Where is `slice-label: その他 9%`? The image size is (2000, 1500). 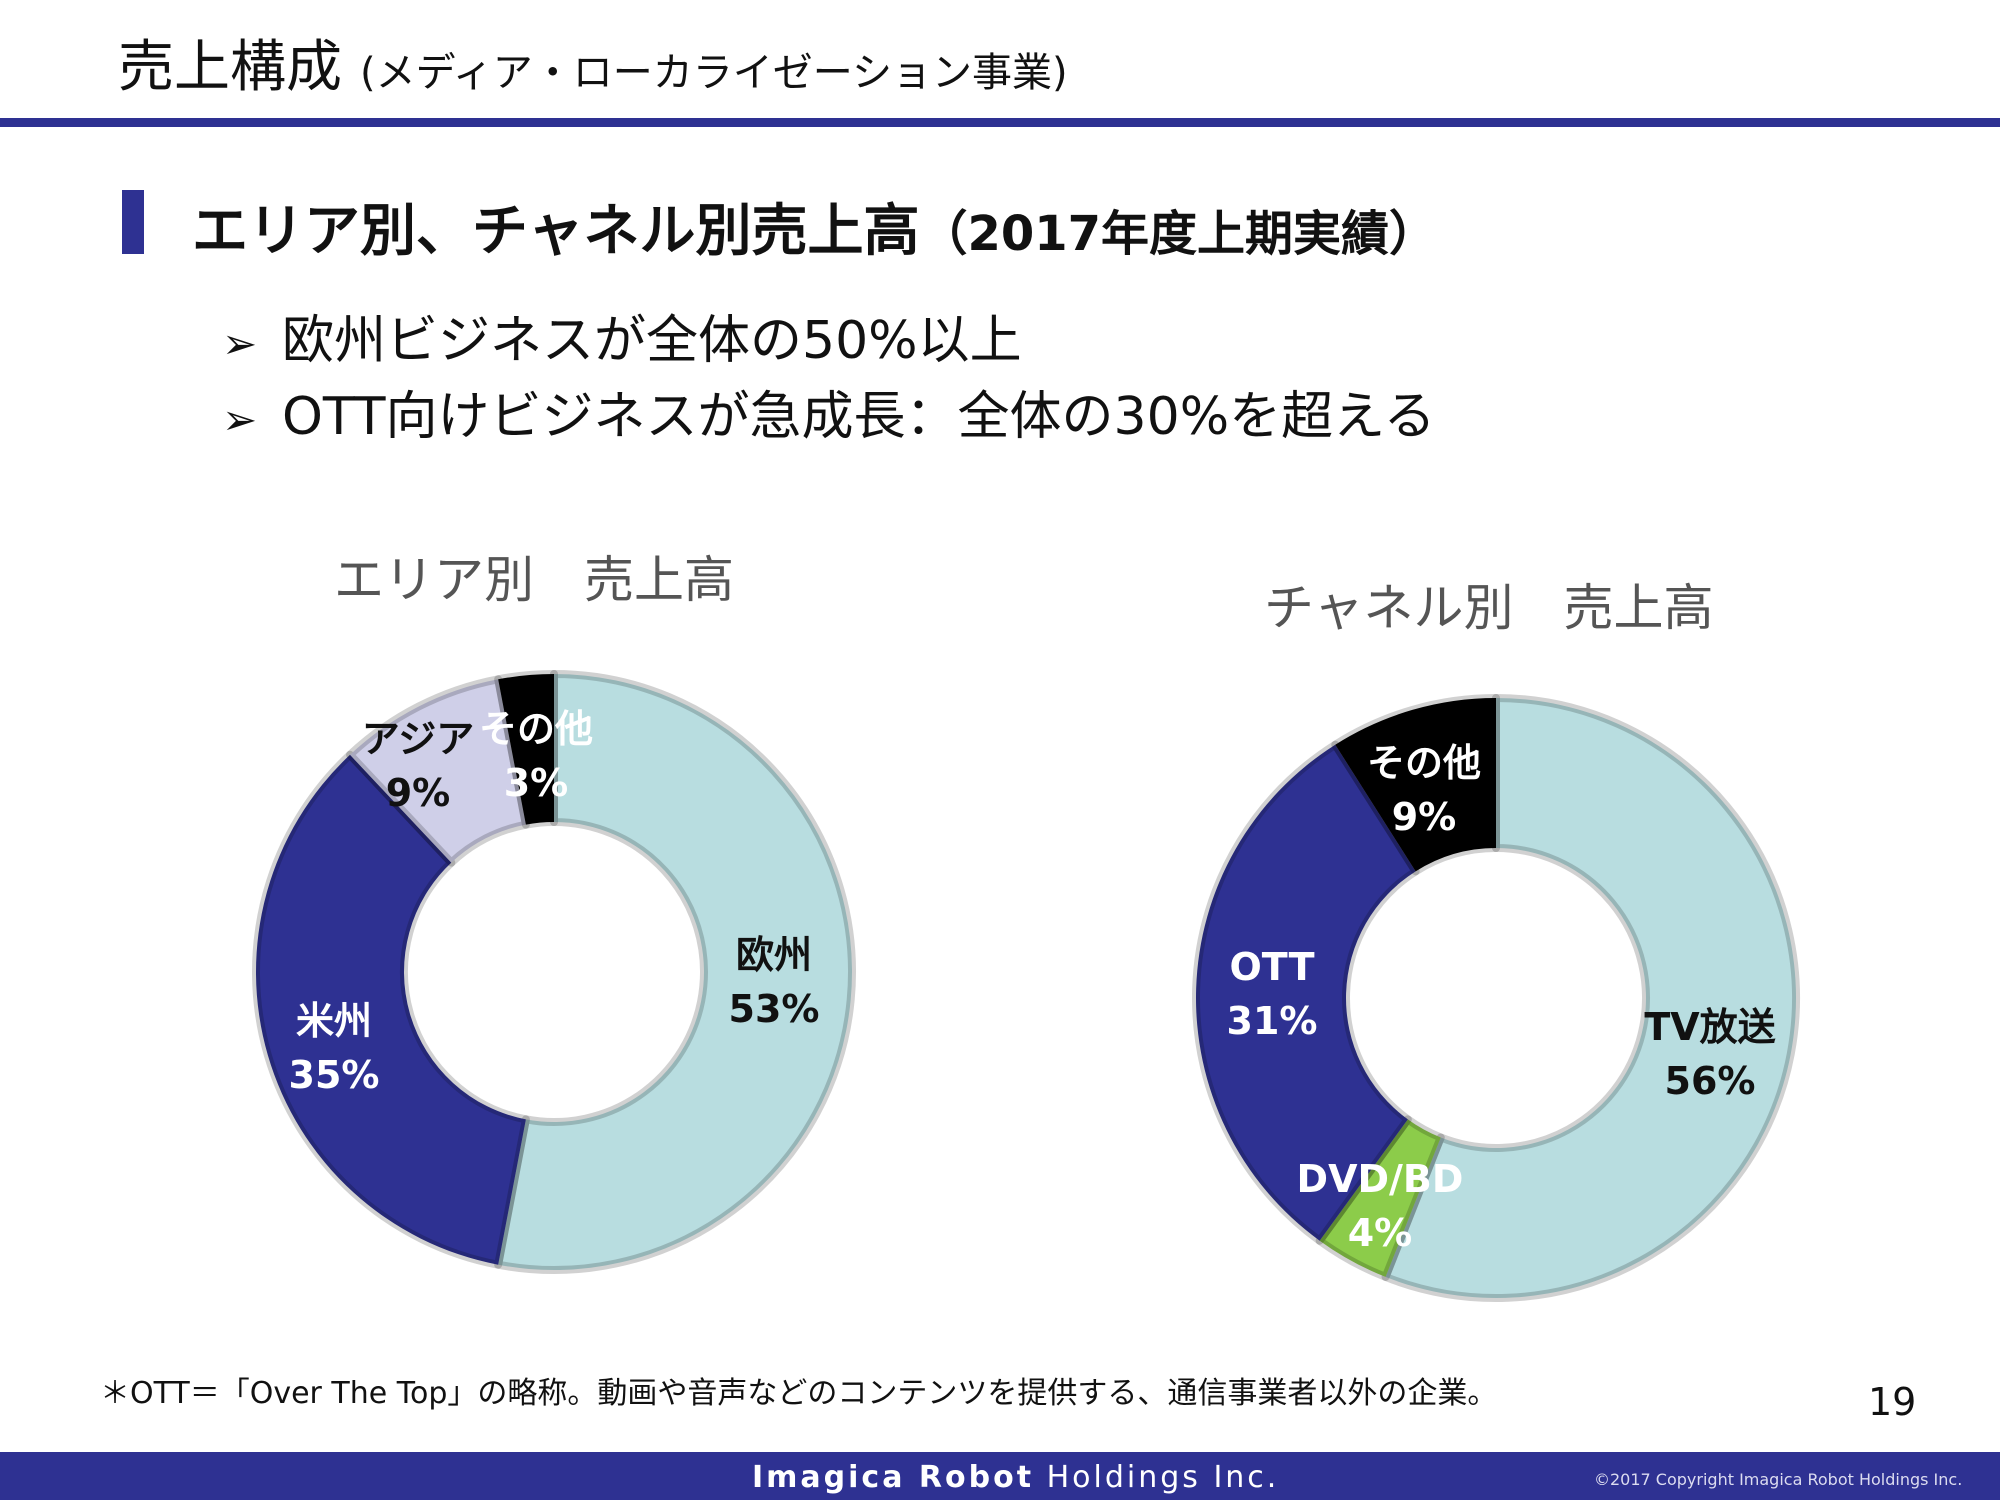 slice-label: その他 9% is located at coordinates (1424, 790).